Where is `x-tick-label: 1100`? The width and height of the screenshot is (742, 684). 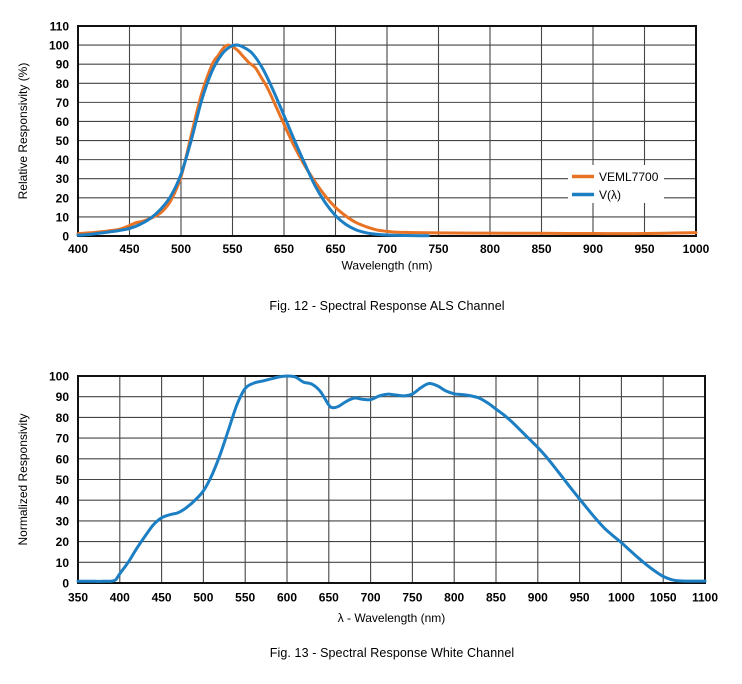 x-tick-label: 1100 is located at coordinates (705, 598).